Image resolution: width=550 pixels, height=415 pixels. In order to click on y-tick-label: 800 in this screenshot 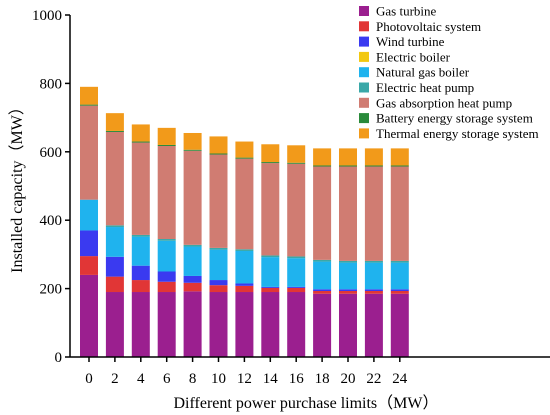, I will do `click(51, 84)`.